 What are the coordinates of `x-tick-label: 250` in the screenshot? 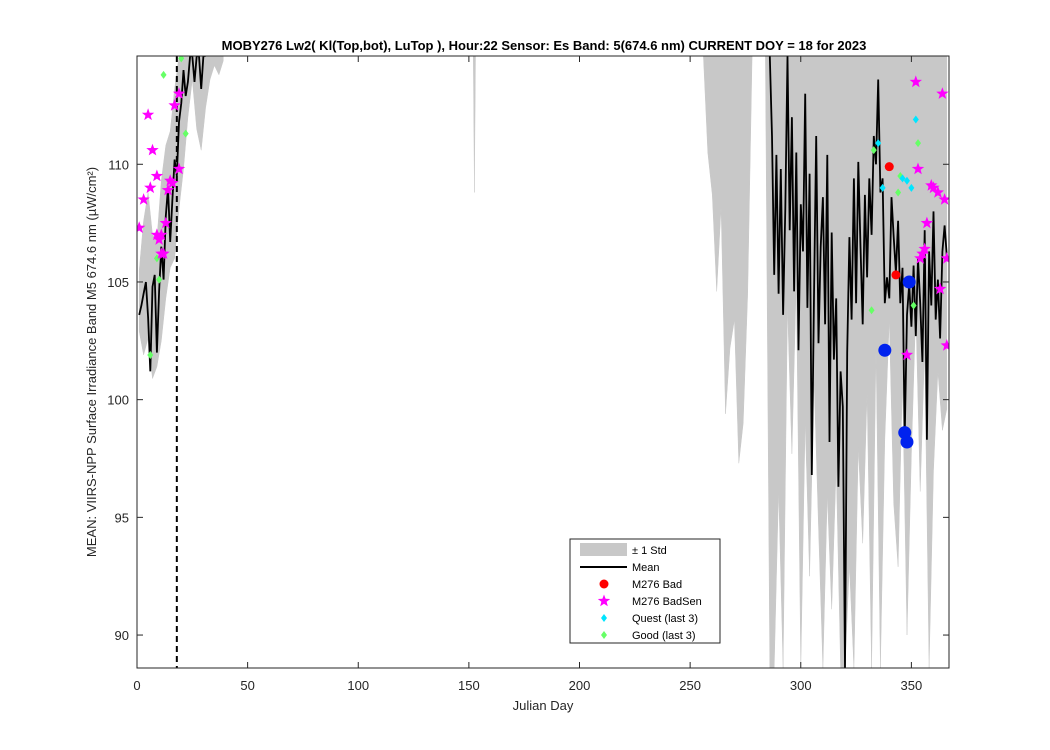 It's located at (690, 685).